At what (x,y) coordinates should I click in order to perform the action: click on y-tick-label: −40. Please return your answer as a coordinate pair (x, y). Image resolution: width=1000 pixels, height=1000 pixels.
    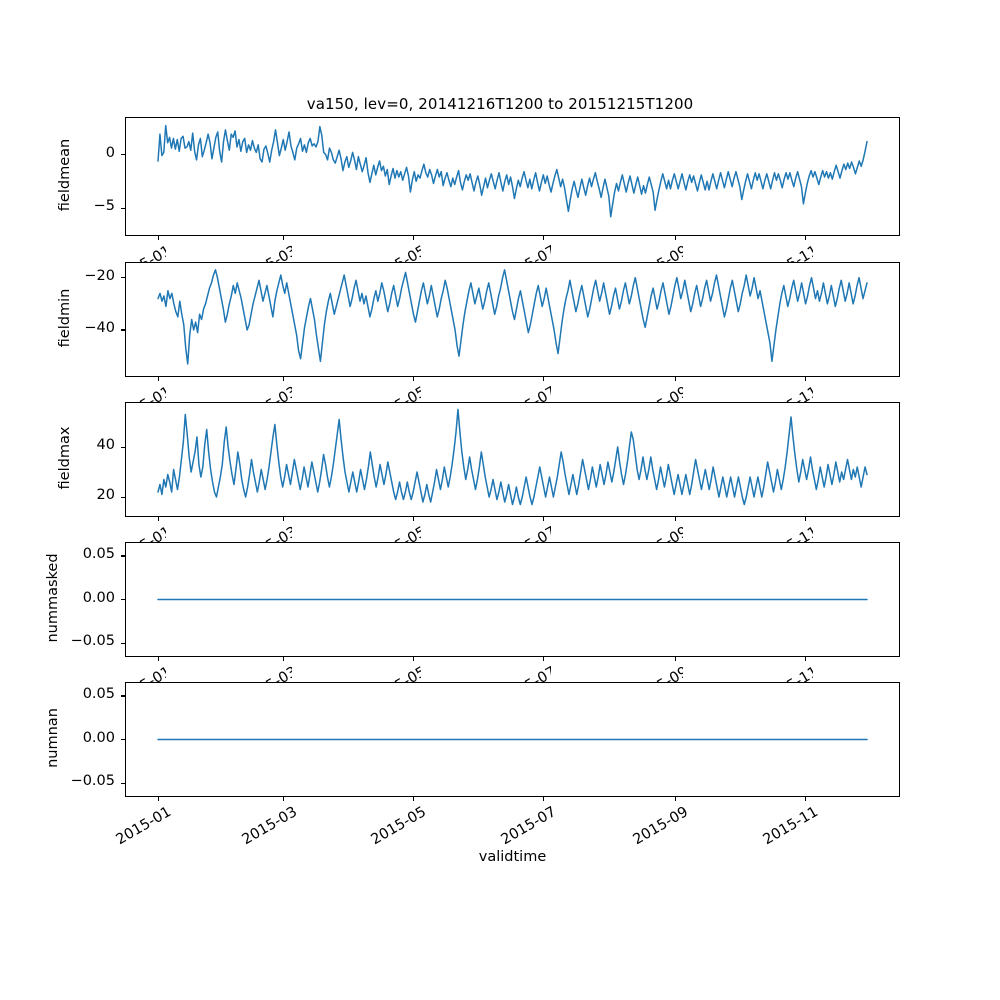
    Looking at the image, I should click on (99, 327).